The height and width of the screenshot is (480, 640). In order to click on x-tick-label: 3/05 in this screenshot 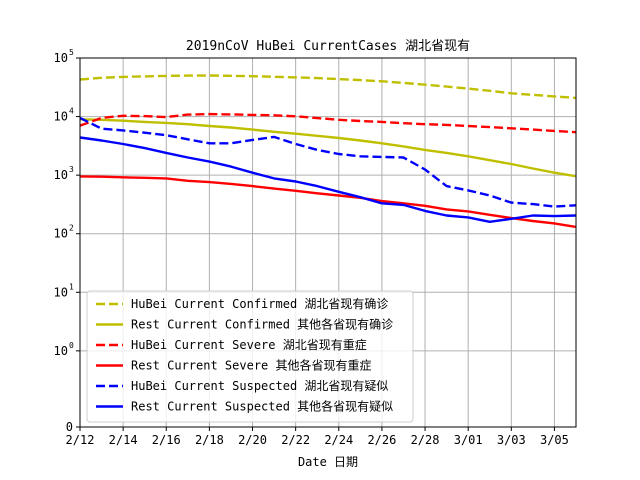, I will do `click(554, 440)`.